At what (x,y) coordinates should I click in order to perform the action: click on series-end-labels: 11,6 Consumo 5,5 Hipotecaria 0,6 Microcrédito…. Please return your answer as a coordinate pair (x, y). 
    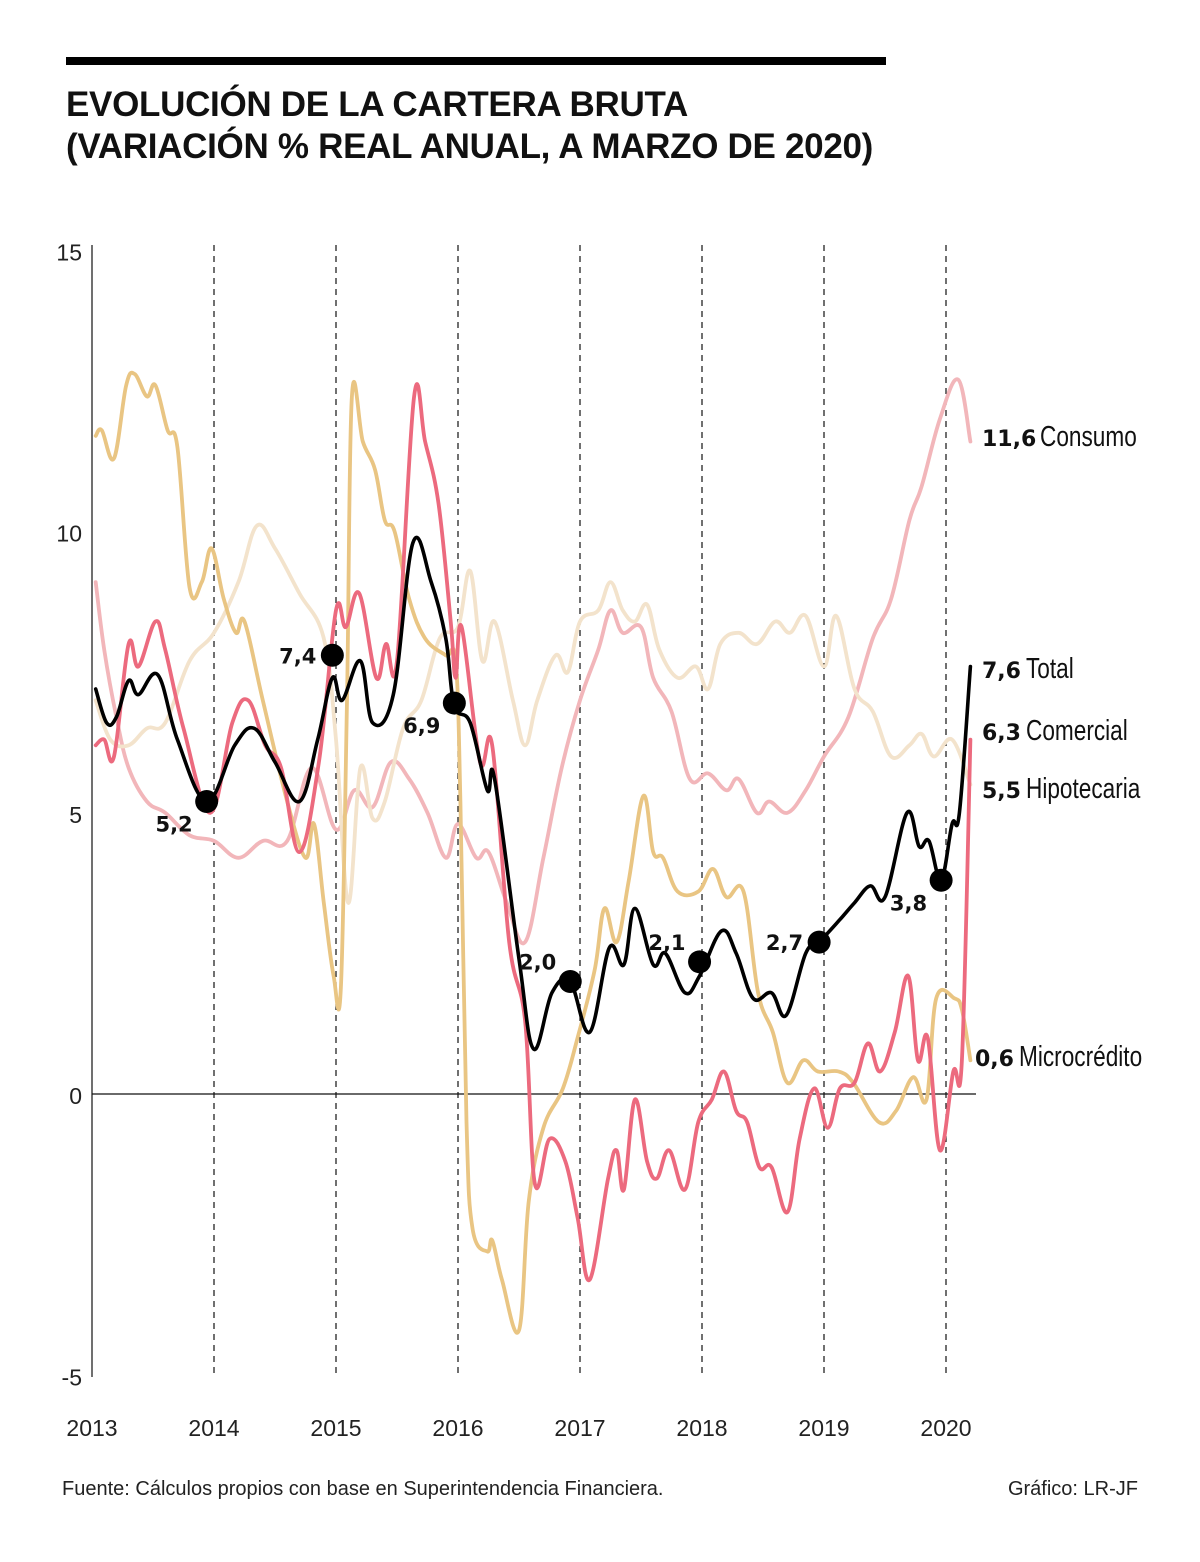
    Looking at the image, I should click on (1058, 745).